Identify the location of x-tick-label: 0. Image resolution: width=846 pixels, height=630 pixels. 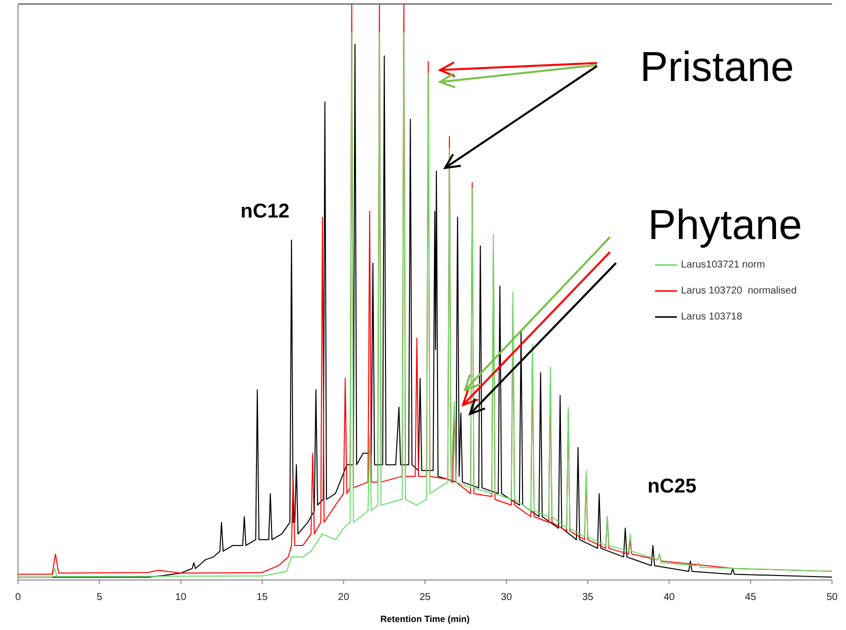
(18, 597).